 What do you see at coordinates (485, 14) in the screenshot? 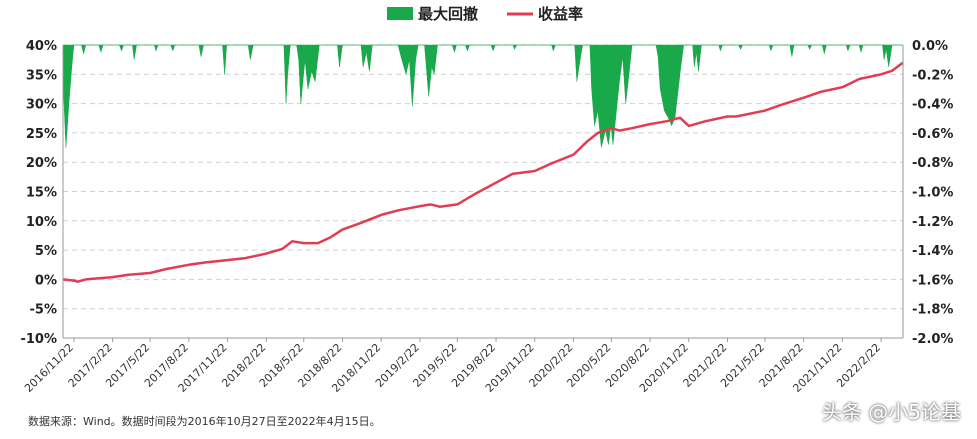
I see `legend: 最大回撤 收益率` at bounding box center [485, 14].